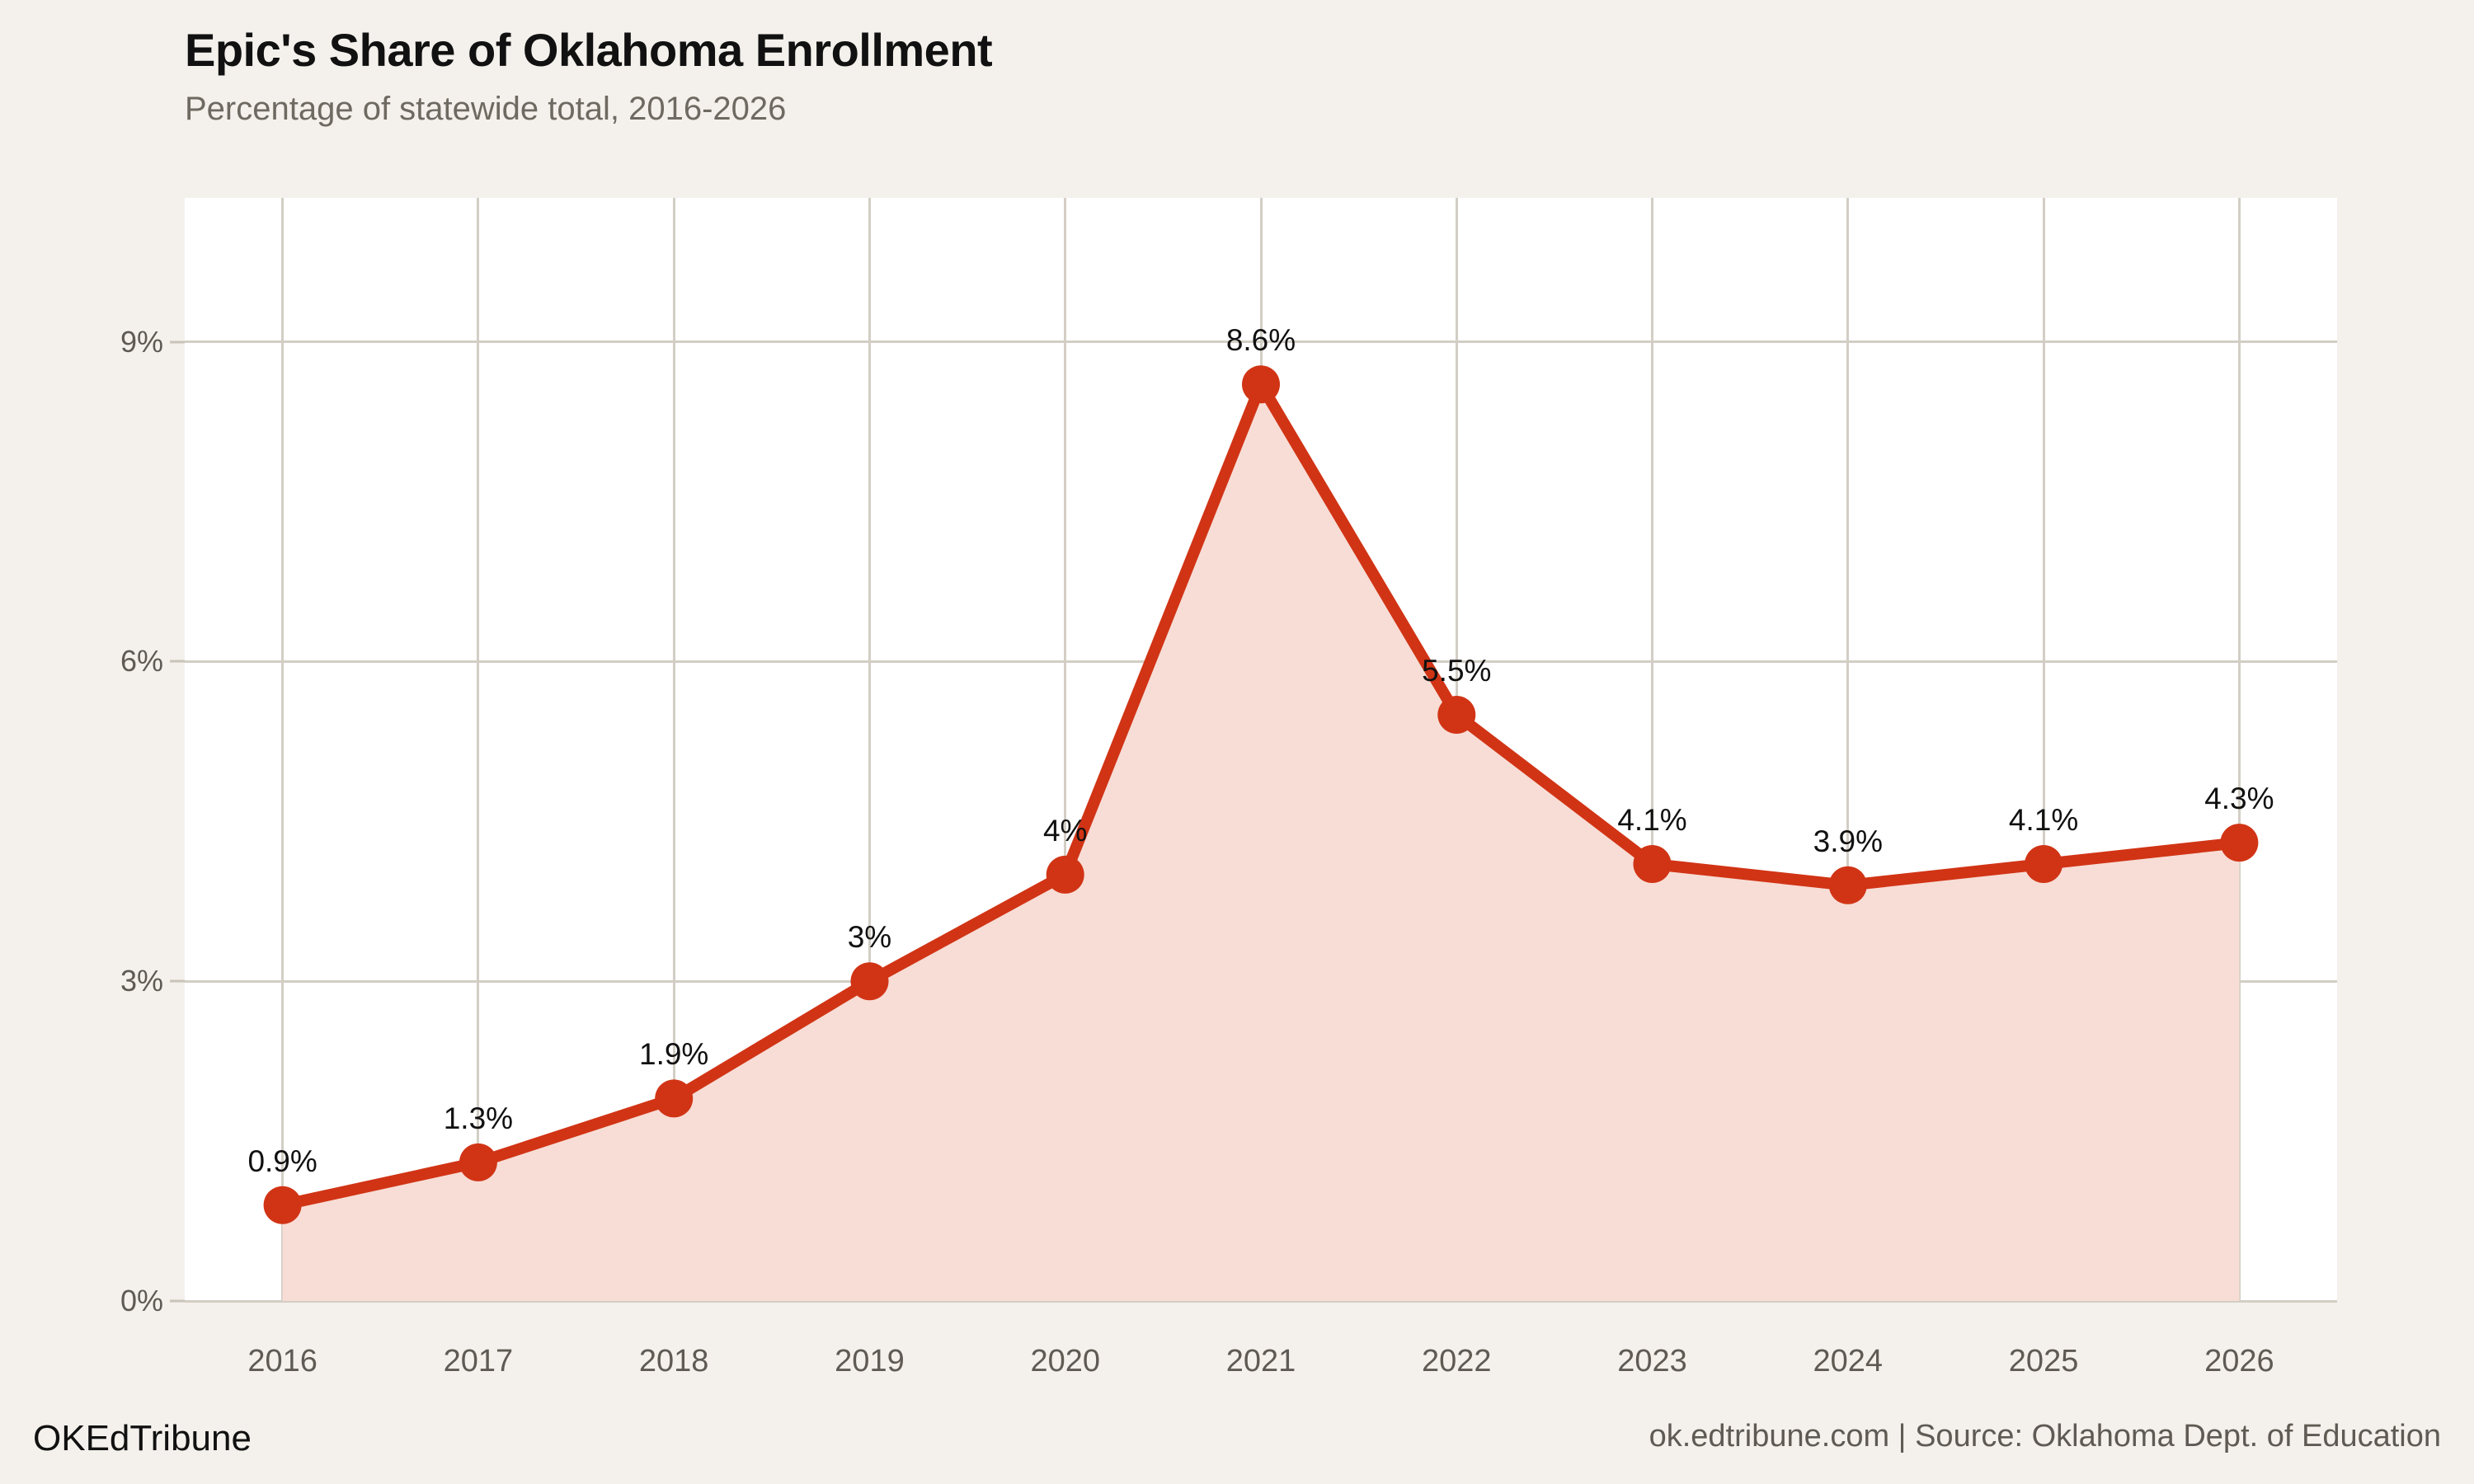 This screenshot has height=1484, width=2474. I want to click on data-point-label: 1.3%, so click(478, 1118).